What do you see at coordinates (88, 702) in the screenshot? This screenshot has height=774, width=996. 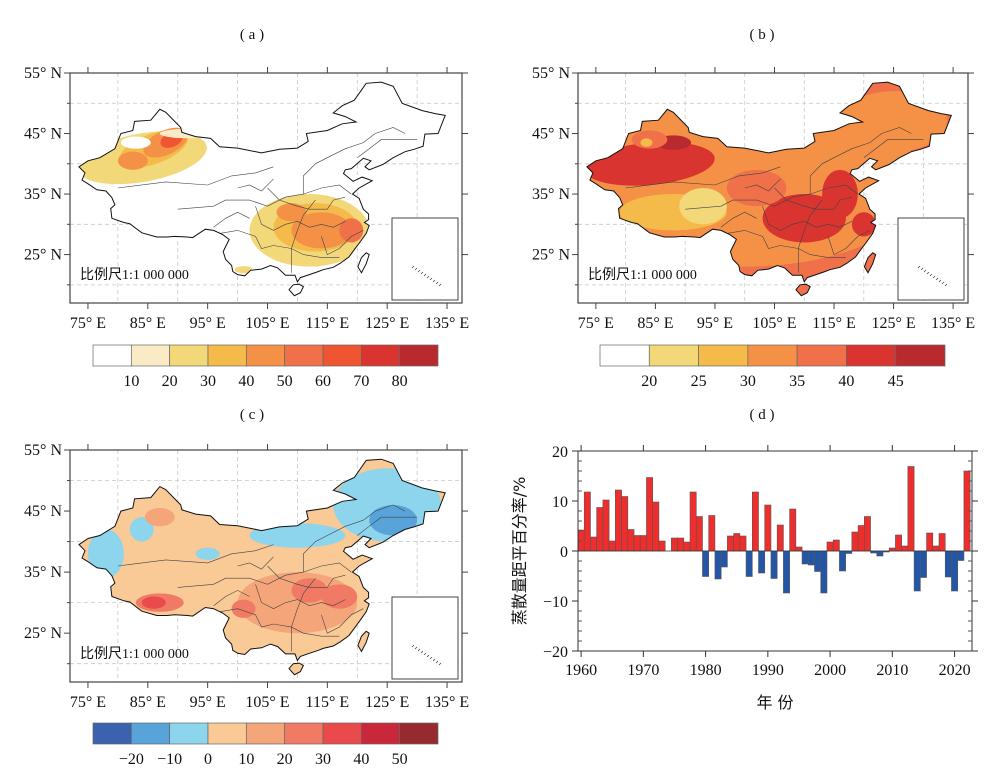 I see `lon-tick-label: 75° E` at bounding box center [88, 702].